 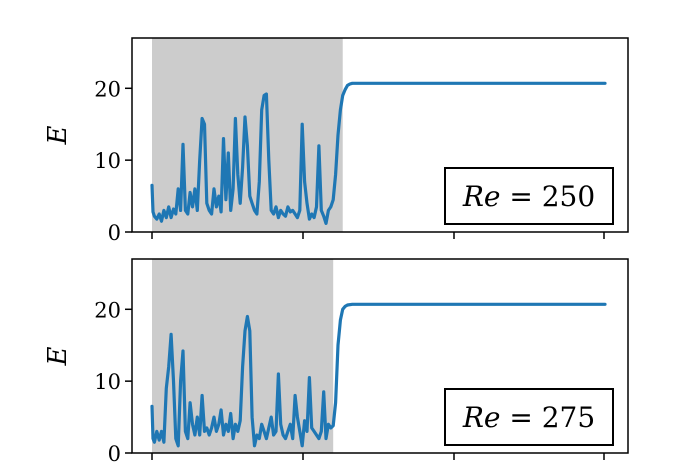 I want to click on annotation-label: Re = 275, so click(x=528, y=417).